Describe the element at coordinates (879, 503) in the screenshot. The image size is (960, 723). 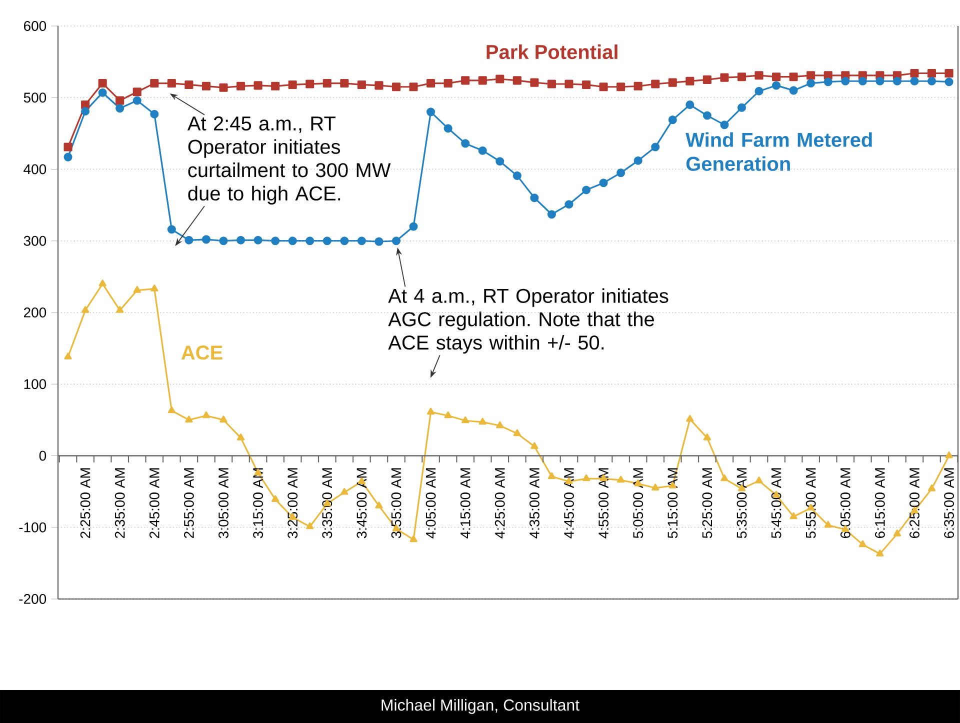
I see `x-tick-label: 6:15:00 AM` at that location.